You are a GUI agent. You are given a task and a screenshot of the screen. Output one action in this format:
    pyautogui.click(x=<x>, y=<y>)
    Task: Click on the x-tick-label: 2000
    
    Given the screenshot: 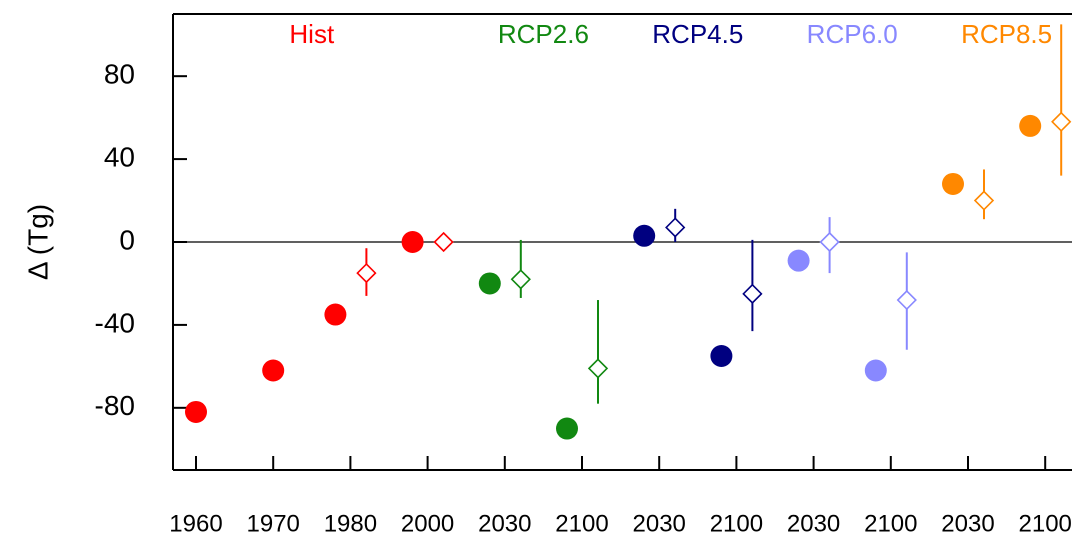 What is the action you would take?
    pyautogui.click(x=427, y=523)
    